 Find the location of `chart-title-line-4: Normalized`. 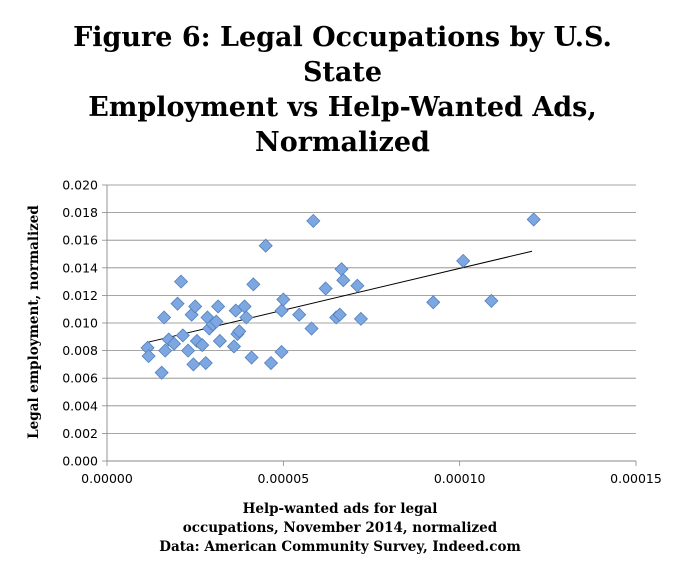

chart-title-line-4: Normalized is located at coordinates (342, 142).